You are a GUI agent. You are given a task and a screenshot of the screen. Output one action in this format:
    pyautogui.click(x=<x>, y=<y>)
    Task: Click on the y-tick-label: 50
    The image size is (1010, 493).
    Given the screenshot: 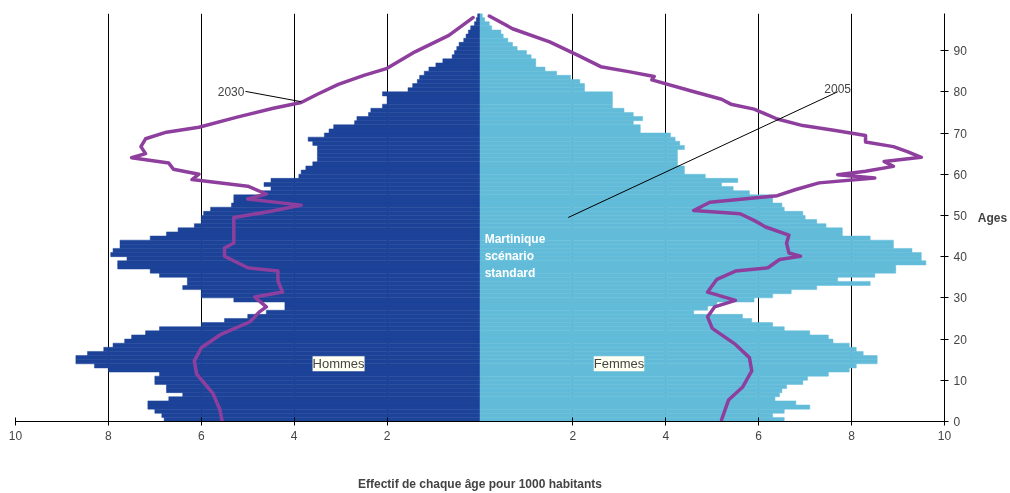 What is the action you would take?
    pyautogui.click(x=960, y=215)
    